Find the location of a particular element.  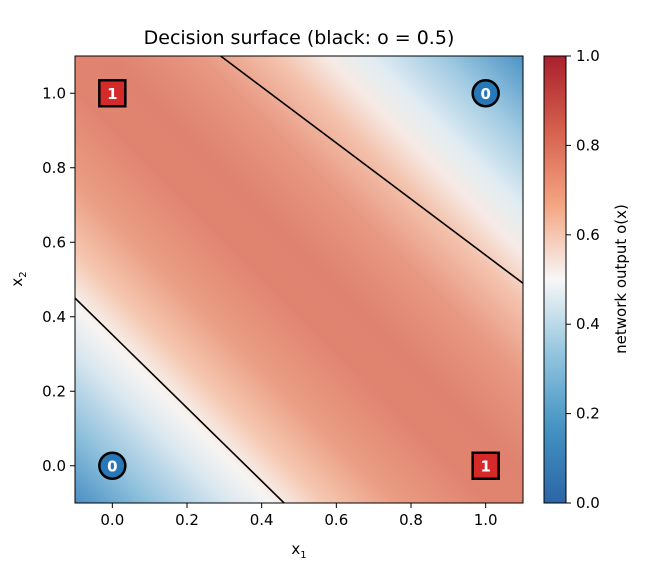

y-axis-label: x2 is located at coordinates (18, 278).